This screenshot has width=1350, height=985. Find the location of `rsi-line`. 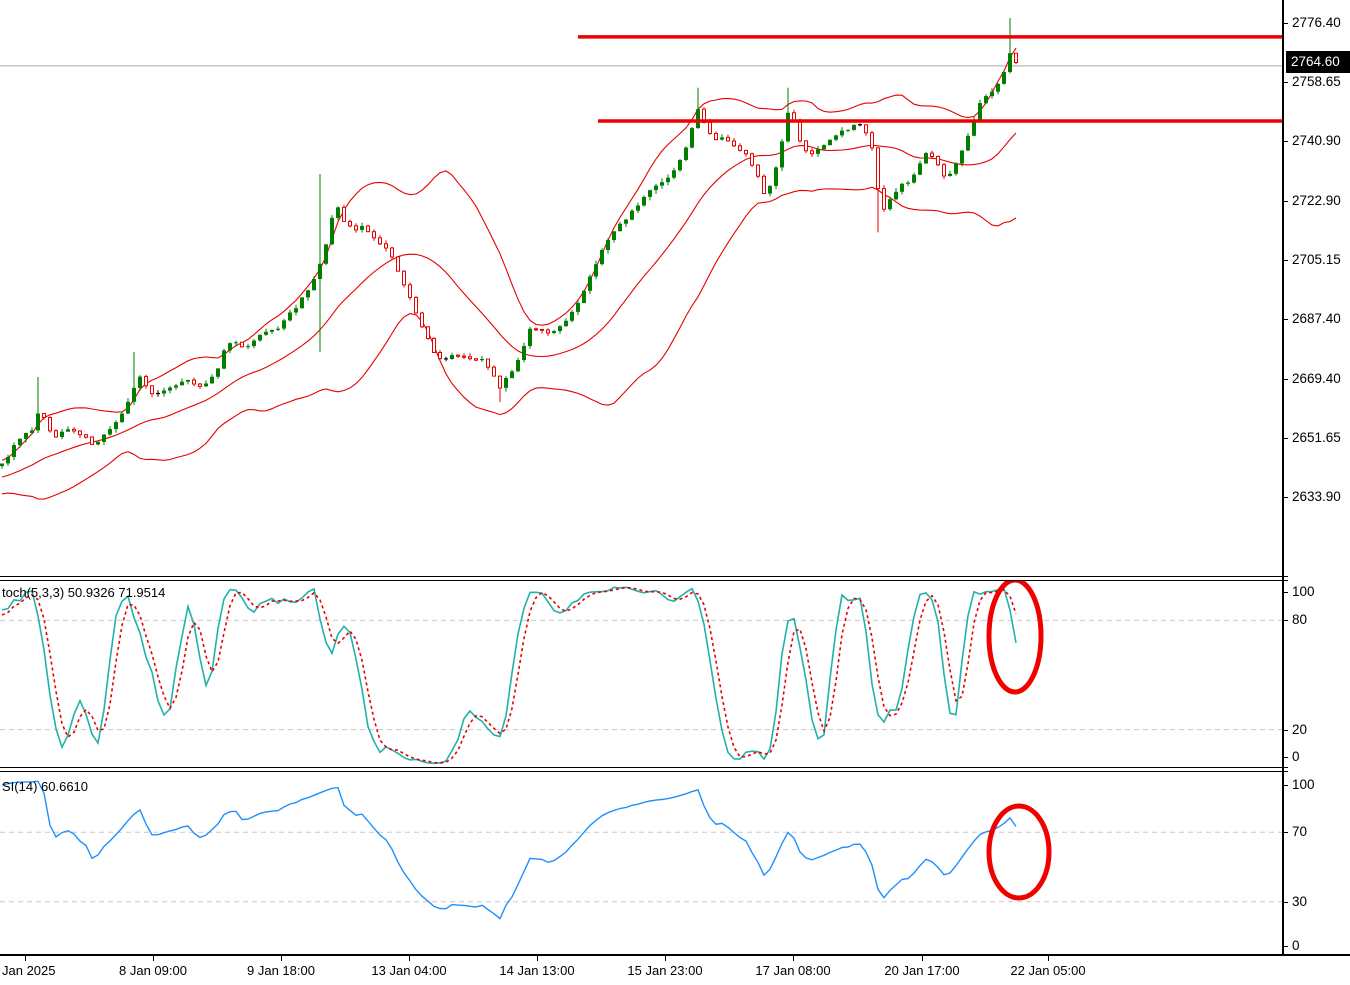

rsi-line is located at coordinates (509, 850).